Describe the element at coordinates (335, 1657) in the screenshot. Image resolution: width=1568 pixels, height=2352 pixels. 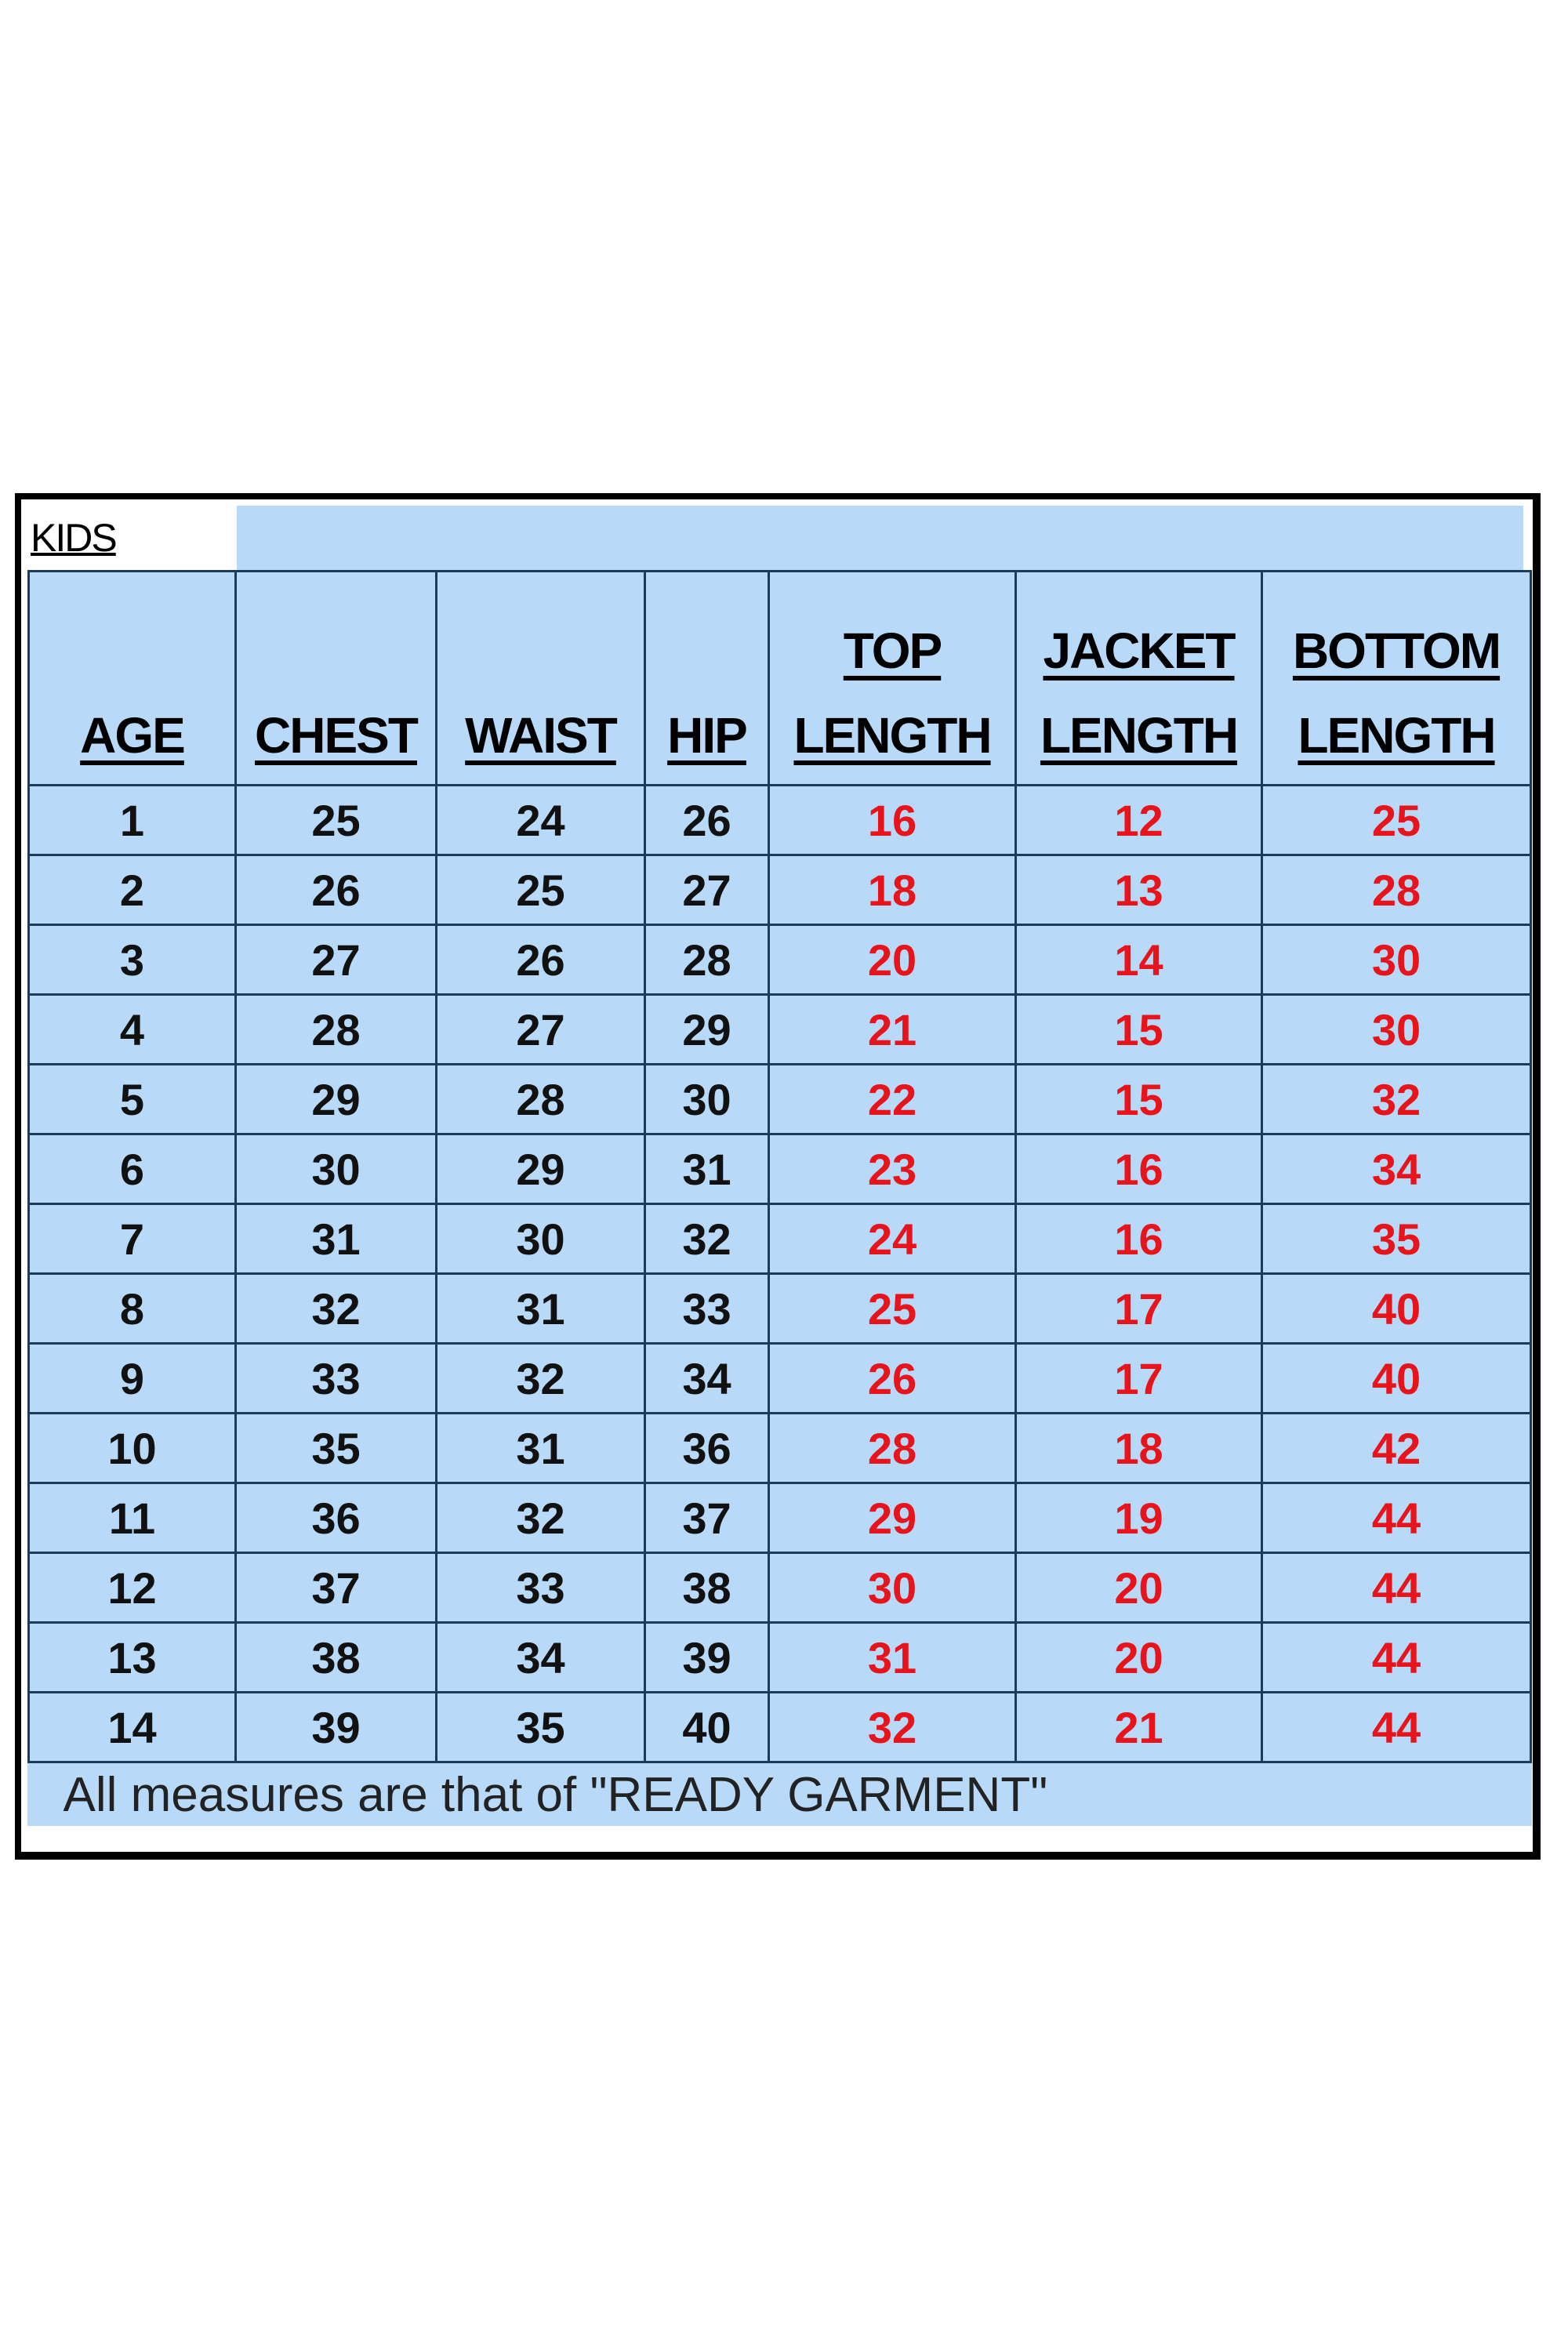
I see `cell-chest: 38` at that location.